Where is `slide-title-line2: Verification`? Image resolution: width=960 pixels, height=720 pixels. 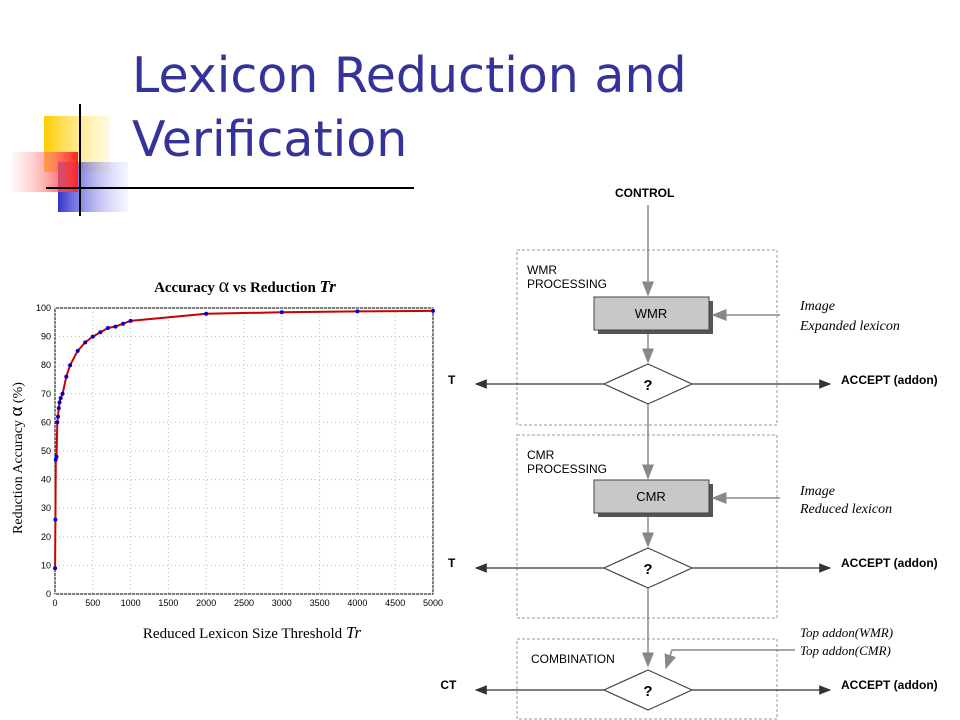 slide-title-line2: Verification is located at coordinates (270, 139).